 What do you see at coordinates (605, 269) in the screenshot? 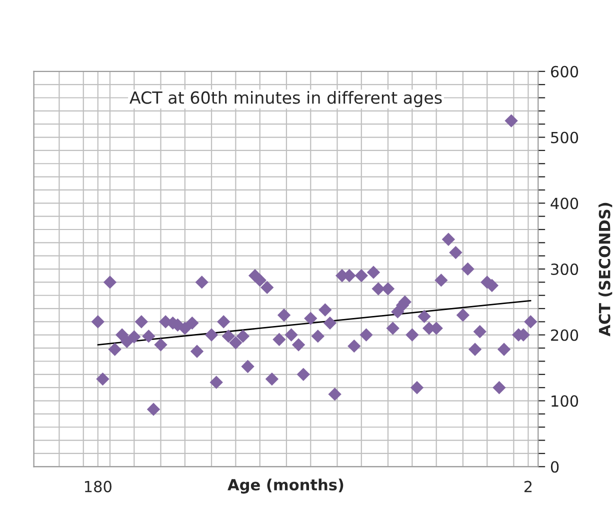
I see `y-axis-title: ACT (SECONDS)` at bounding box center [605, 269].